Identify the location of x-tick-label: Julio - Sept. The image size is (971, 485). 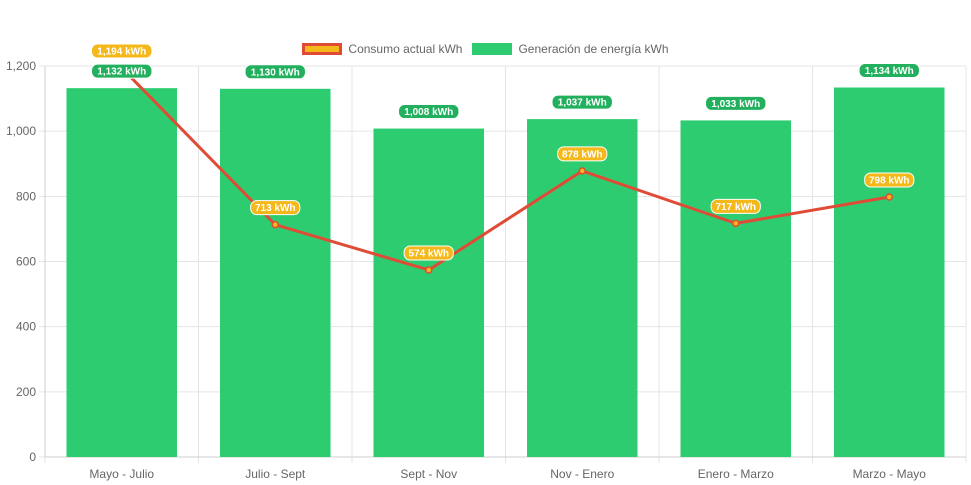
(275, 474).